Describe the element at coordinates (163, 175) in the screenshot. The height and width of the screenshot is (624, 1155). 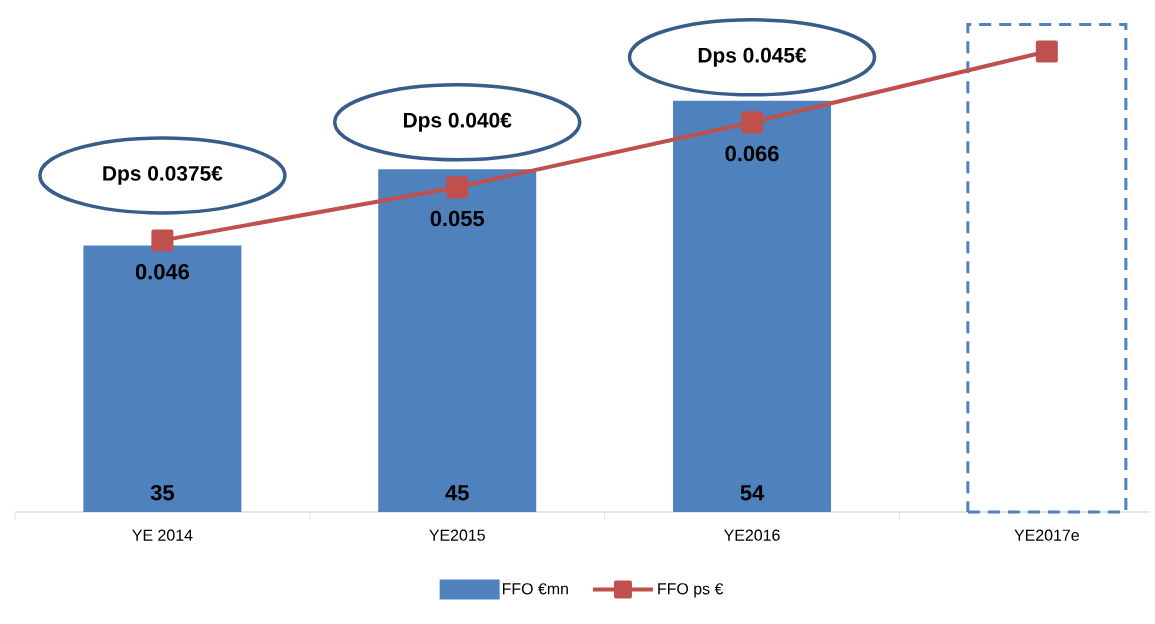
I see `annotation: Dps 0.0375€` at that location.